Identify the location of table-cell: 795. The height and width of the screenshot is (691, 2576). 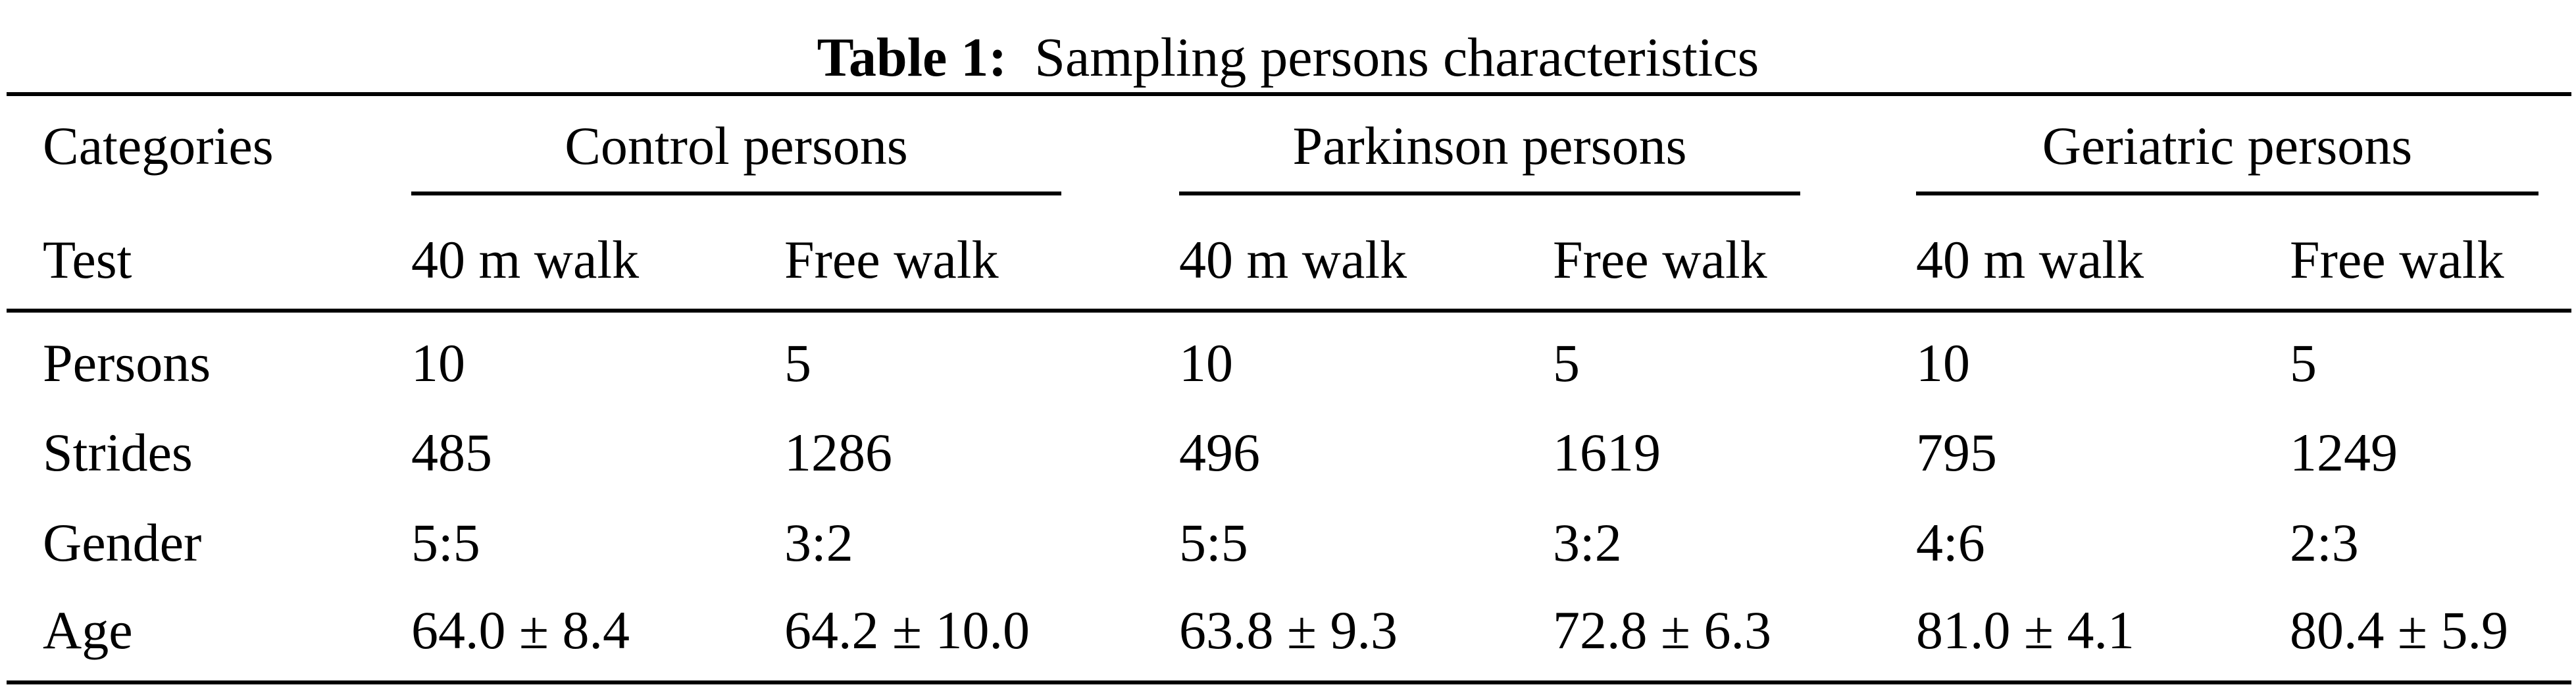
(1956, 452).